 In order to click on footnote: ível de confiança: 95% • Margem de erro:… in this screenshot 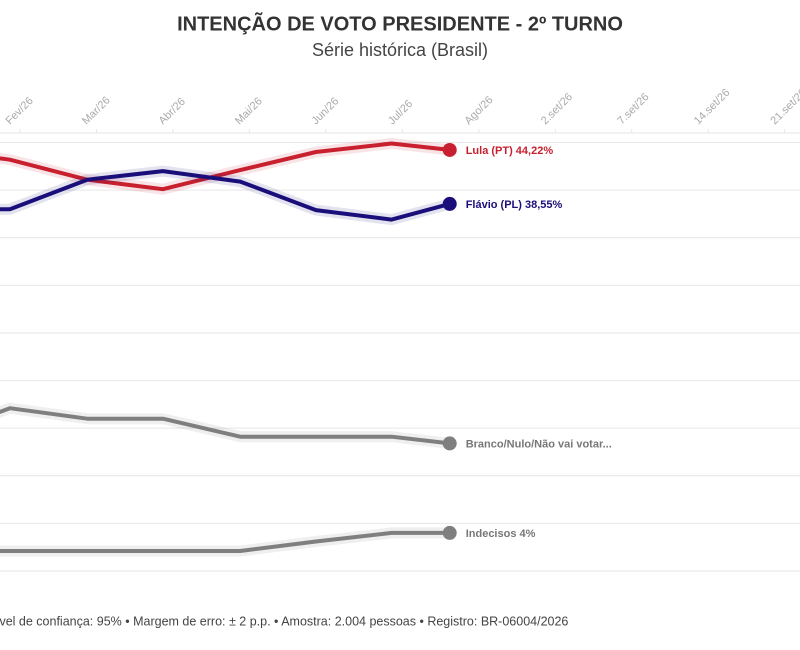, I will do `click(284, 621)`.